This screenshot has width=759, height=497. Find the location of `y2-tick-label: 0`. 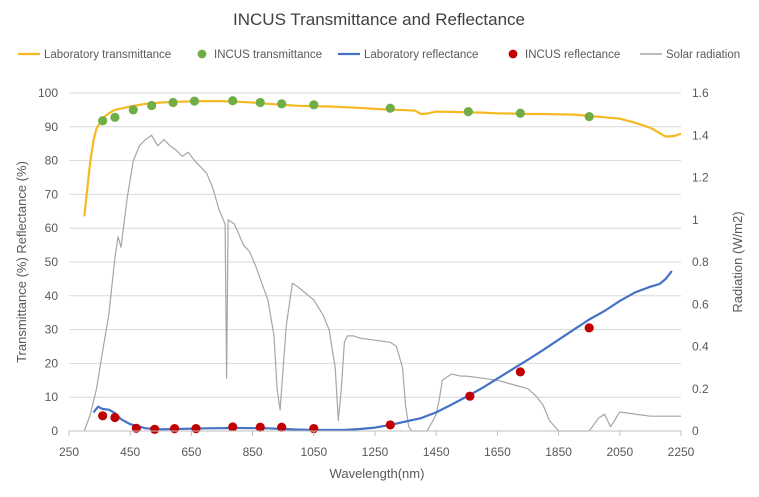

y2-tick-label: 0 is located at coordinates (695, 431).